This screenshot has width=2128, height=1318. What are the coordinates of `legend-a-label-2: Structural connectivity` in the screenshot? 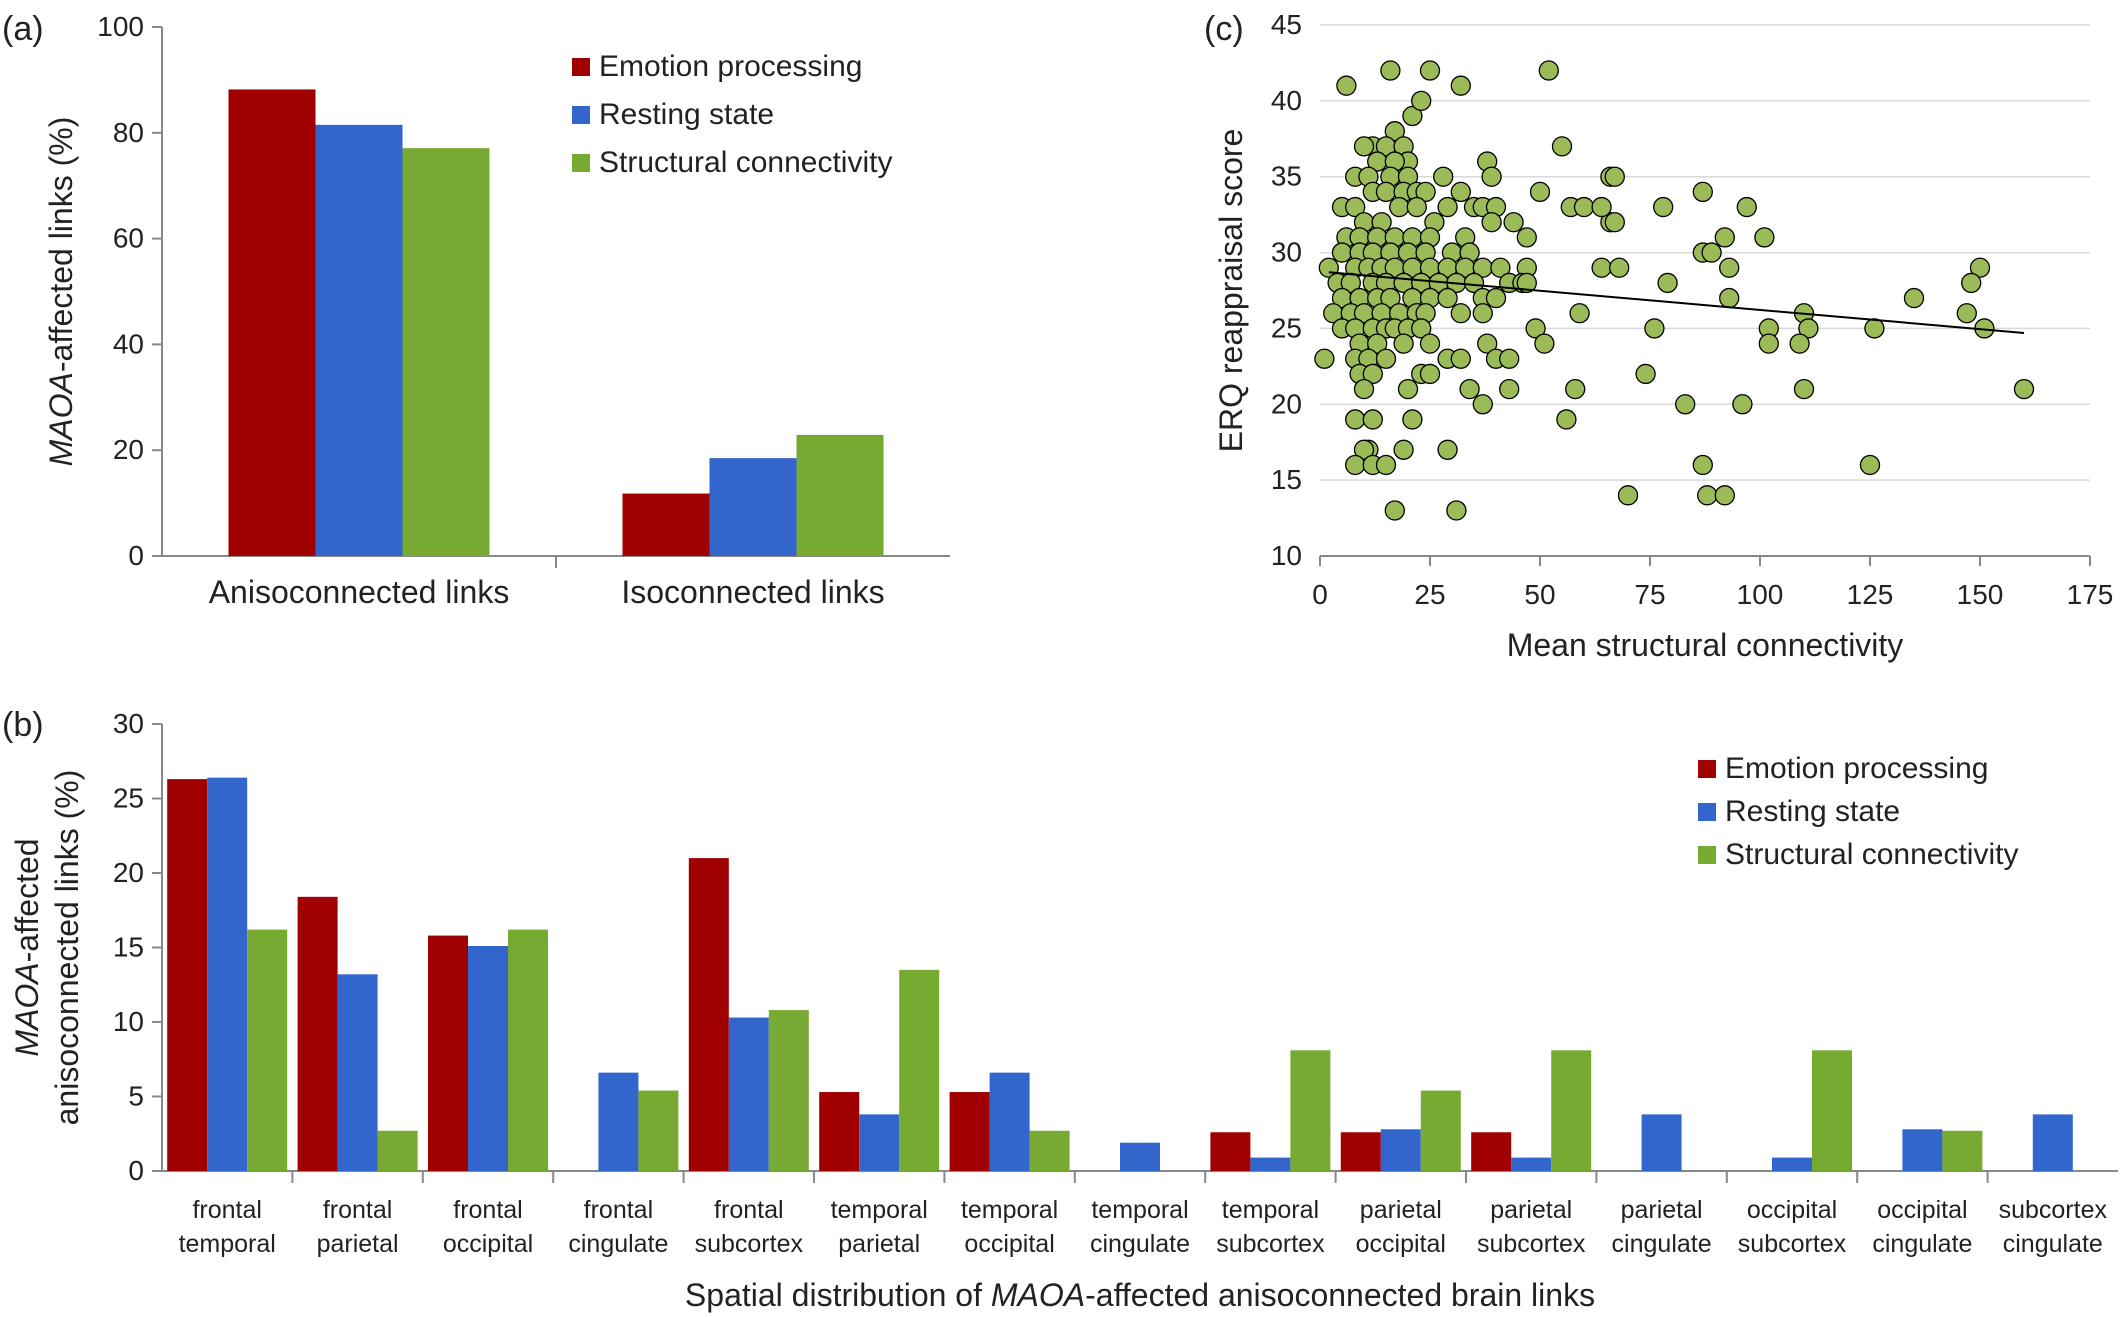 It's located at (745, 162).